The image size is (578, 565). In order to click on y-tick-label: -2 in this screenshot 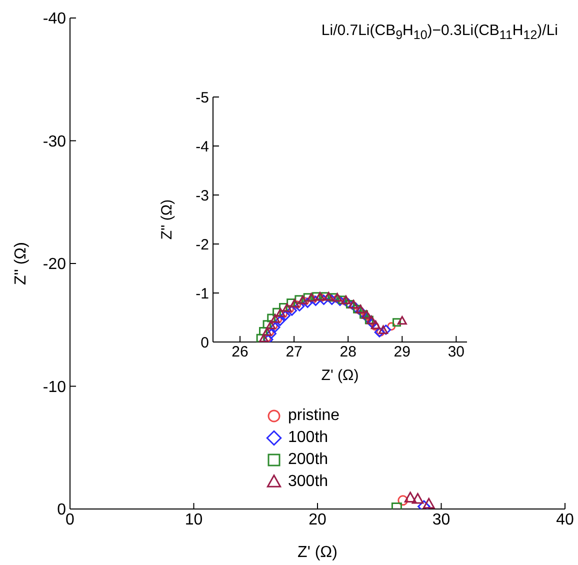, I will do `click(202, 245)`.